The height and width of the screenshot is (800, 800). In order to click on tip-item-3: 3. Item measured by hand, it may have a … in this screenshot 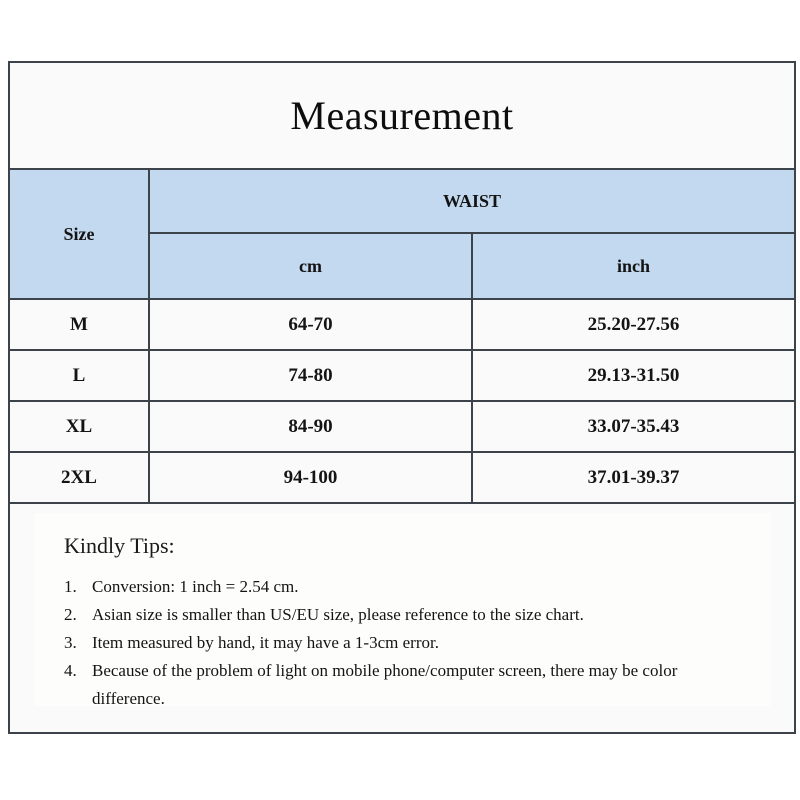, I will do `click(407, 643)`.